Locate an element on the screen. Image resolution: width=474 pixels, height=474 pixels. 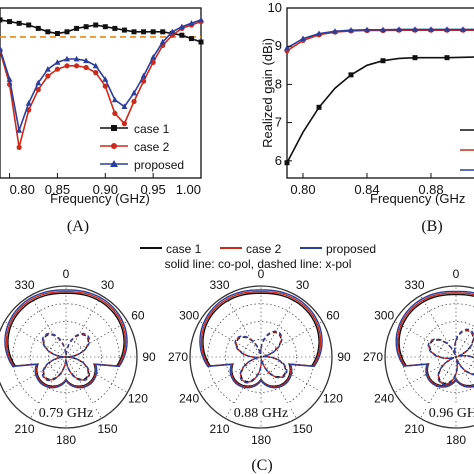
polar-co-pol-proposed is located at coordinates (434, 339).